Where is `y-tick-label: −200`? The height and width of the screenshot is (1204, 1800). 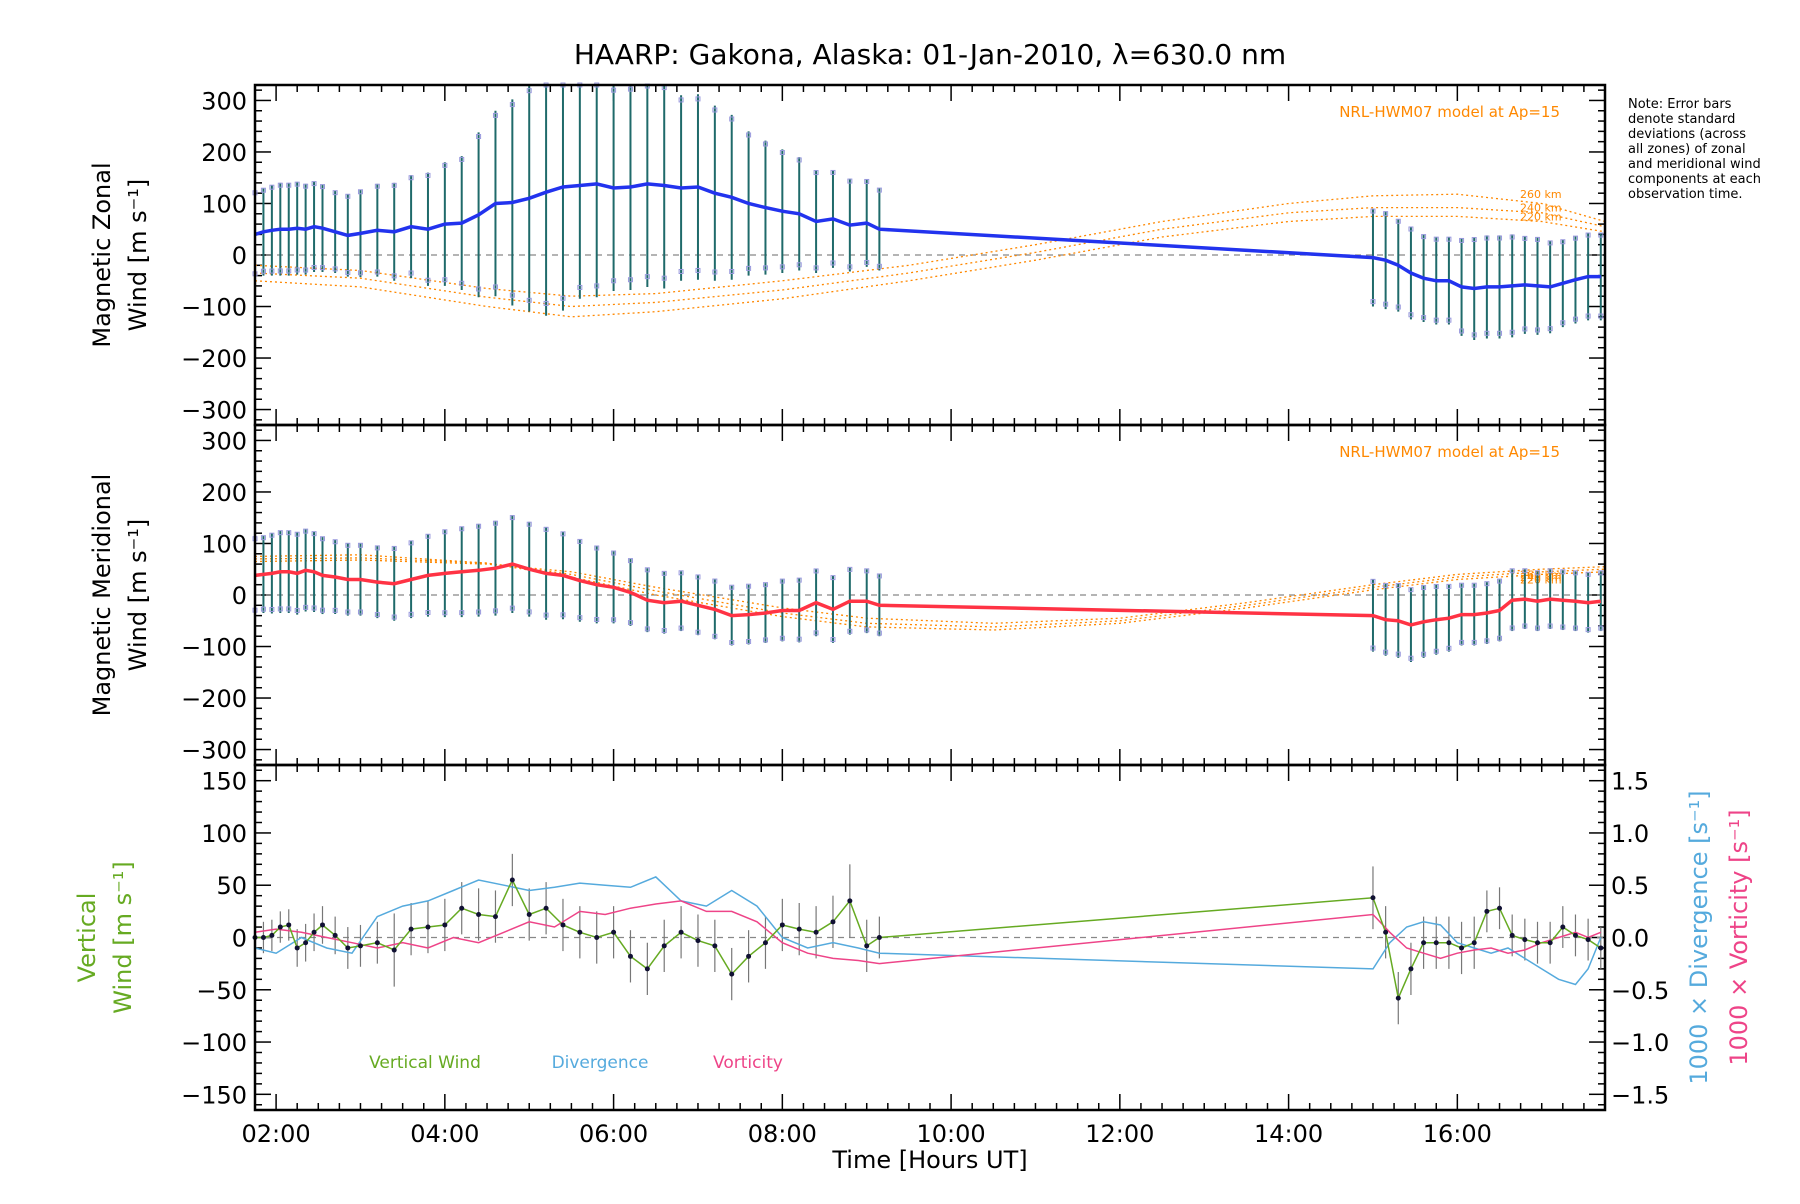
y-tick-label: −200 is located at coordinates (214, 359).